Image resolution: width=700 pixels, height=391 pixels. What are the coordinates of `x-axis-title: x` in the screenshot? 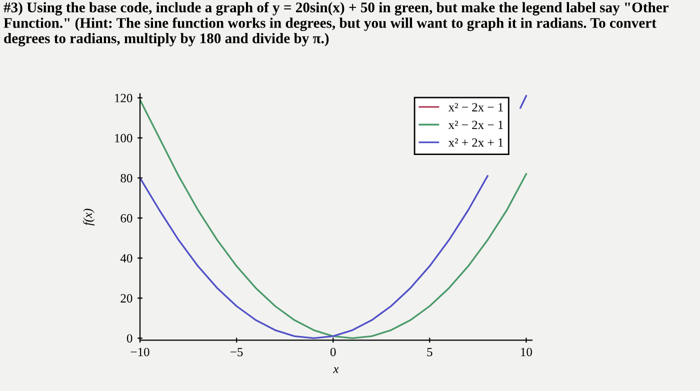 It's located at (336, 370).